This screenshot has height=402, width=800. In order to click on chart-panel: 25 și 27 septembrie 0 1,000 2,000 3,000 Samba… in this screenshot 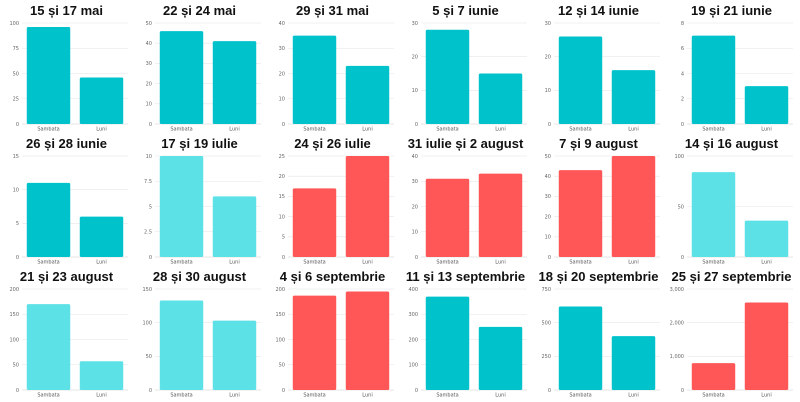, I will do `click(731, 335)`.